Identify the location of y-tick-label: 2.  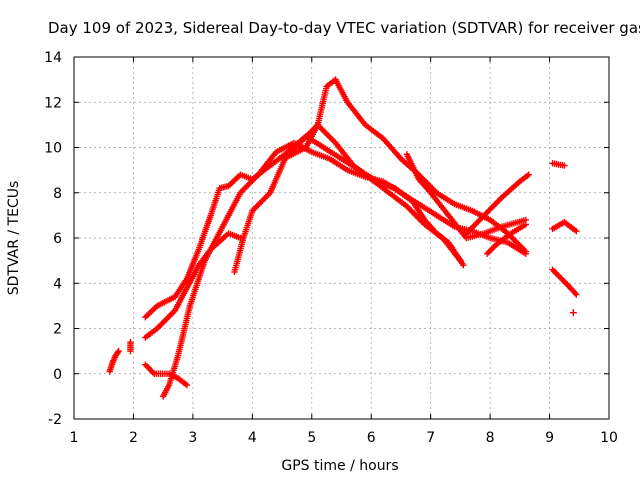
(57, 330).